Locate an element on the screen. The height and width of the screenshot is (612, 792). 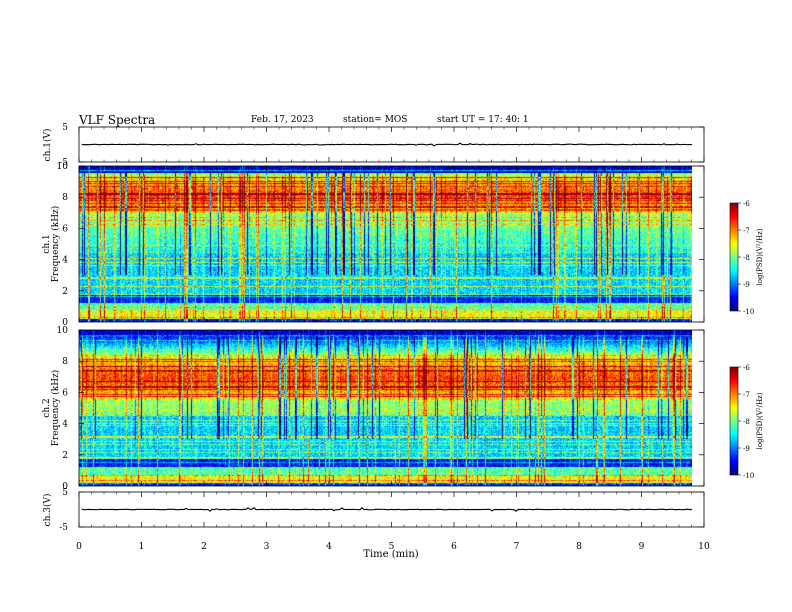
ch1-cbar-tick-label-3: -9 is located at coordinates (746, 285).